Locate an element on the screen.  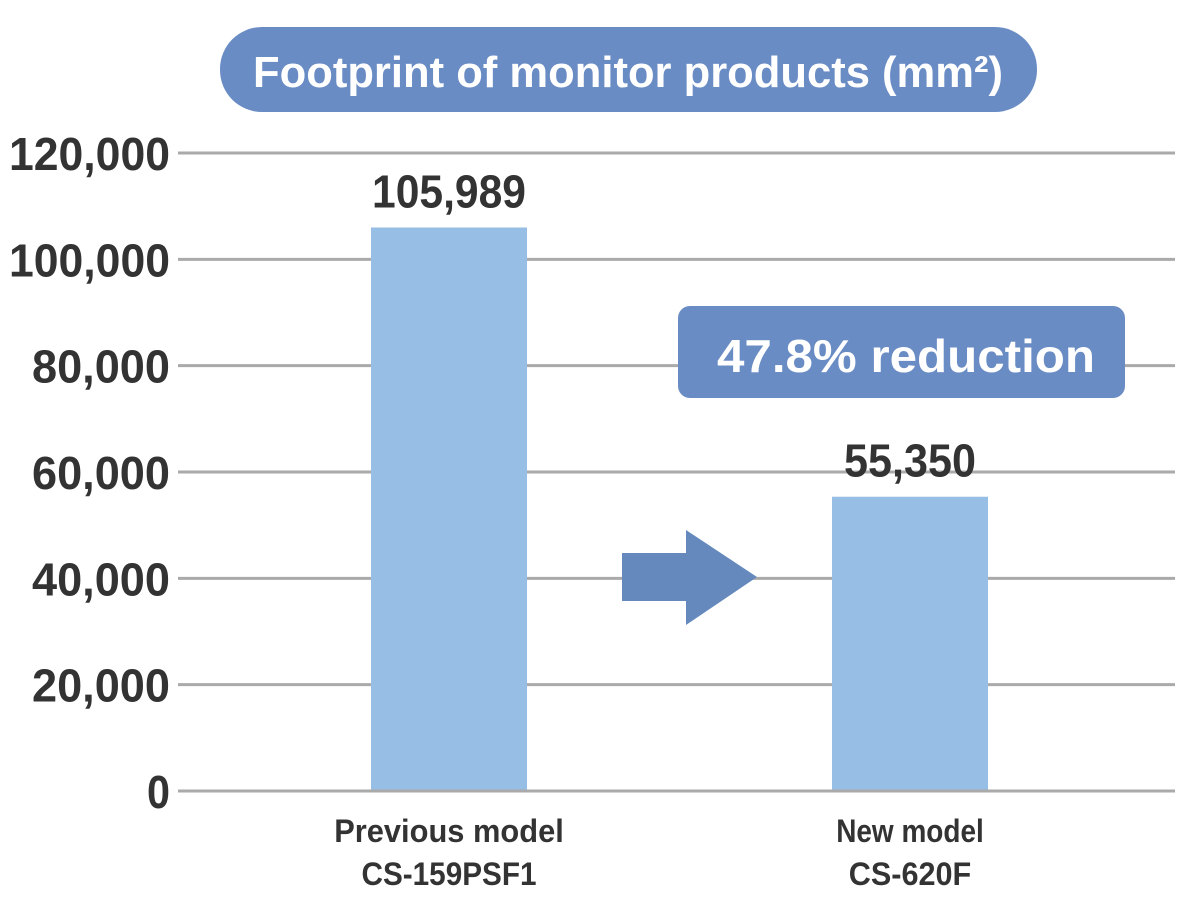
y-axis-tick-labels: 0 20,000 40,000 60,000 80,000 100,000 120,000 is located at coordinates (89, 473).